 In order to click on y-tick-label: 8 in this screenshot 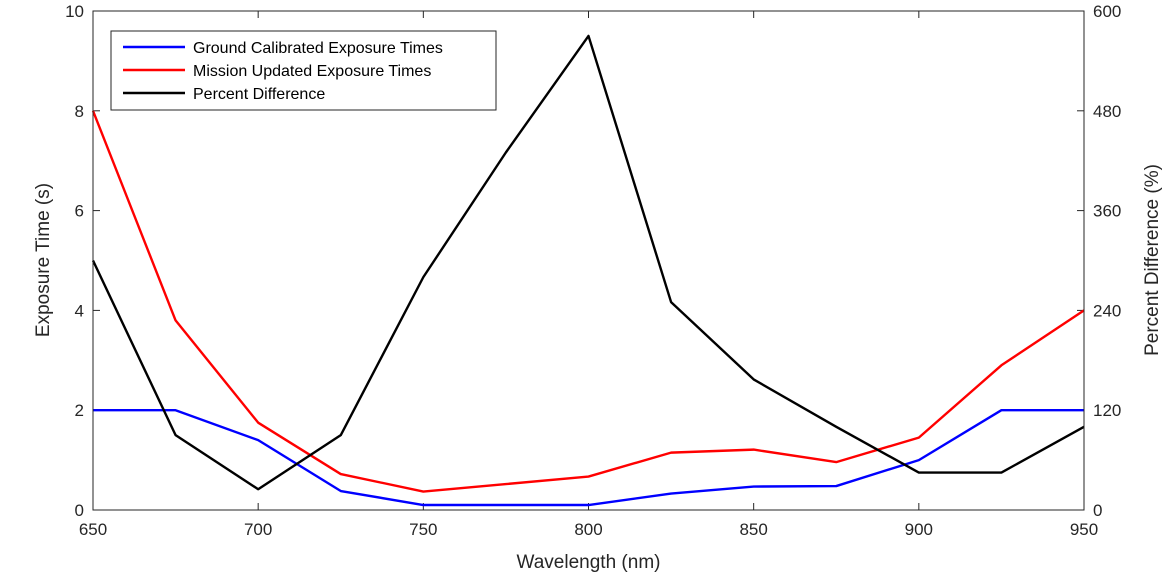, I will do `click(79, 111)`.